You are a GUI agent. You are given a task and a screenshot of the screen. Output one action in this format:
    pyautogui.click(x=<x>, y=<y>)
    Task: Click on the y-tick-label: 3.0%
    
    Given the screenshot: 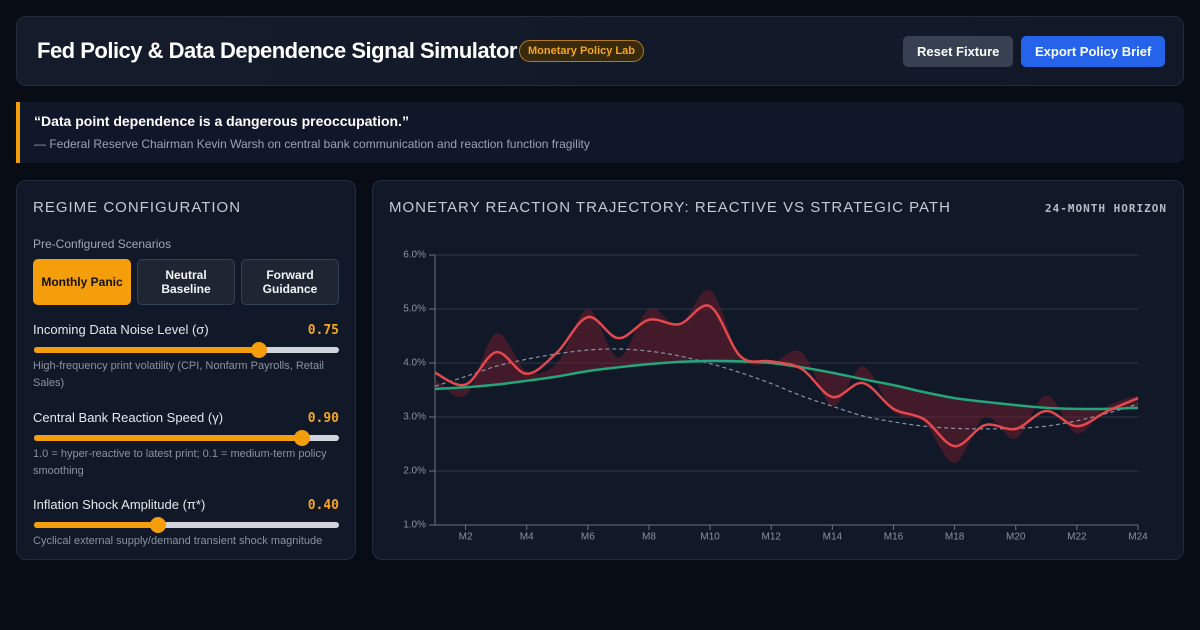 What is the action you would take?
    pyautogui.click(x=414, y=417)
    